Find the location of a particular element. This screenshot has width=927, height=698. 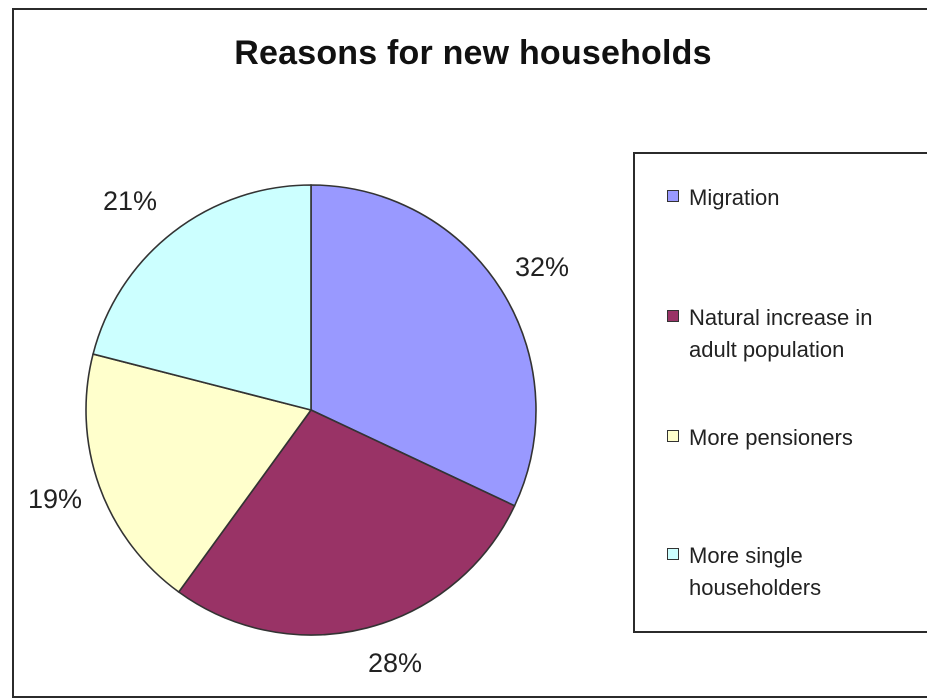

slice-label-single-householders: 21% is located at coordinates (130, 201).